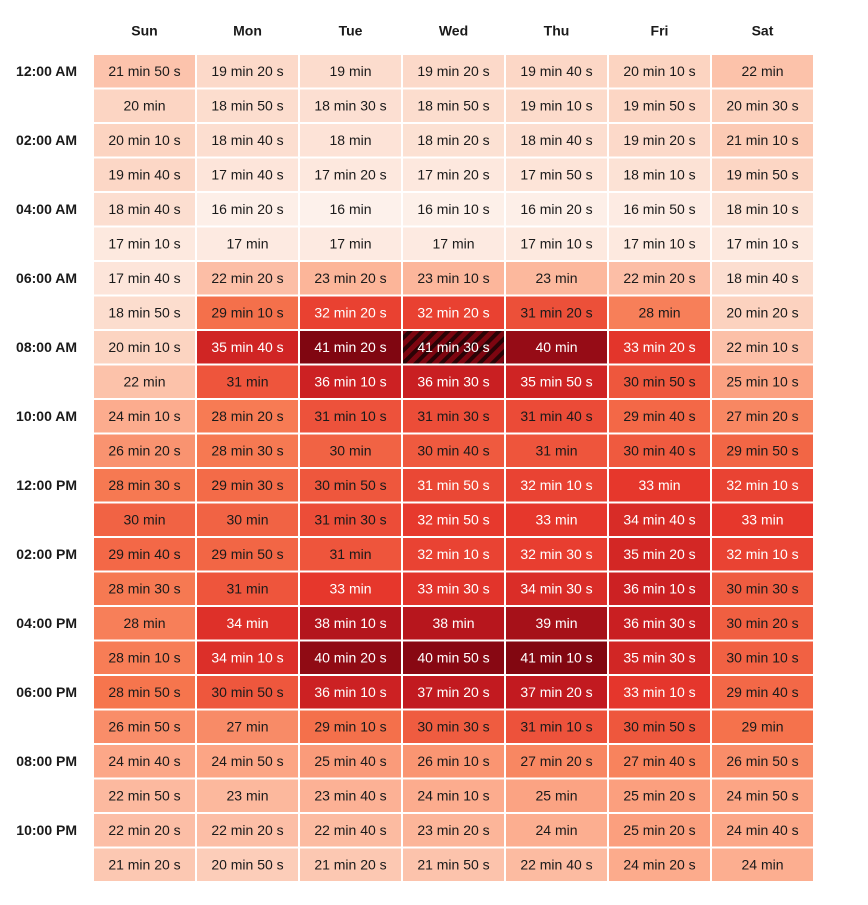 The width and height of the screenshot is (868, 905). I want to click on cell-value-label: 18 min 20 s, so click(453, 140).